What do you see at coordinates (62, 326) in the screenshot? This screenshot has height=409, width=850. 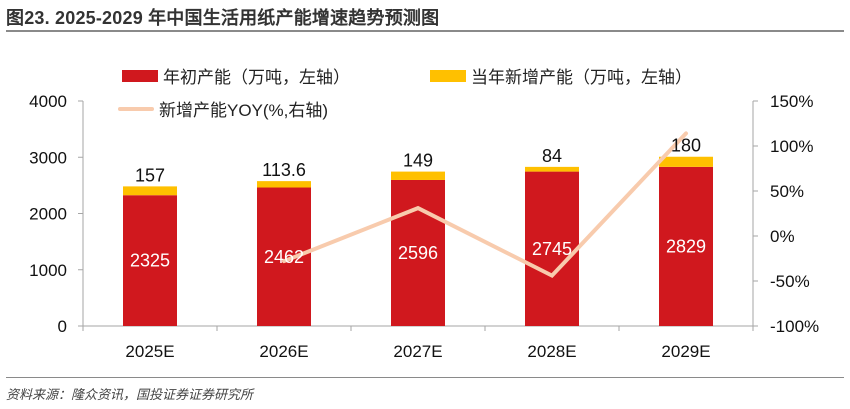 I see `left-axis-tick-label: 0` at bounding box center [62, 326].